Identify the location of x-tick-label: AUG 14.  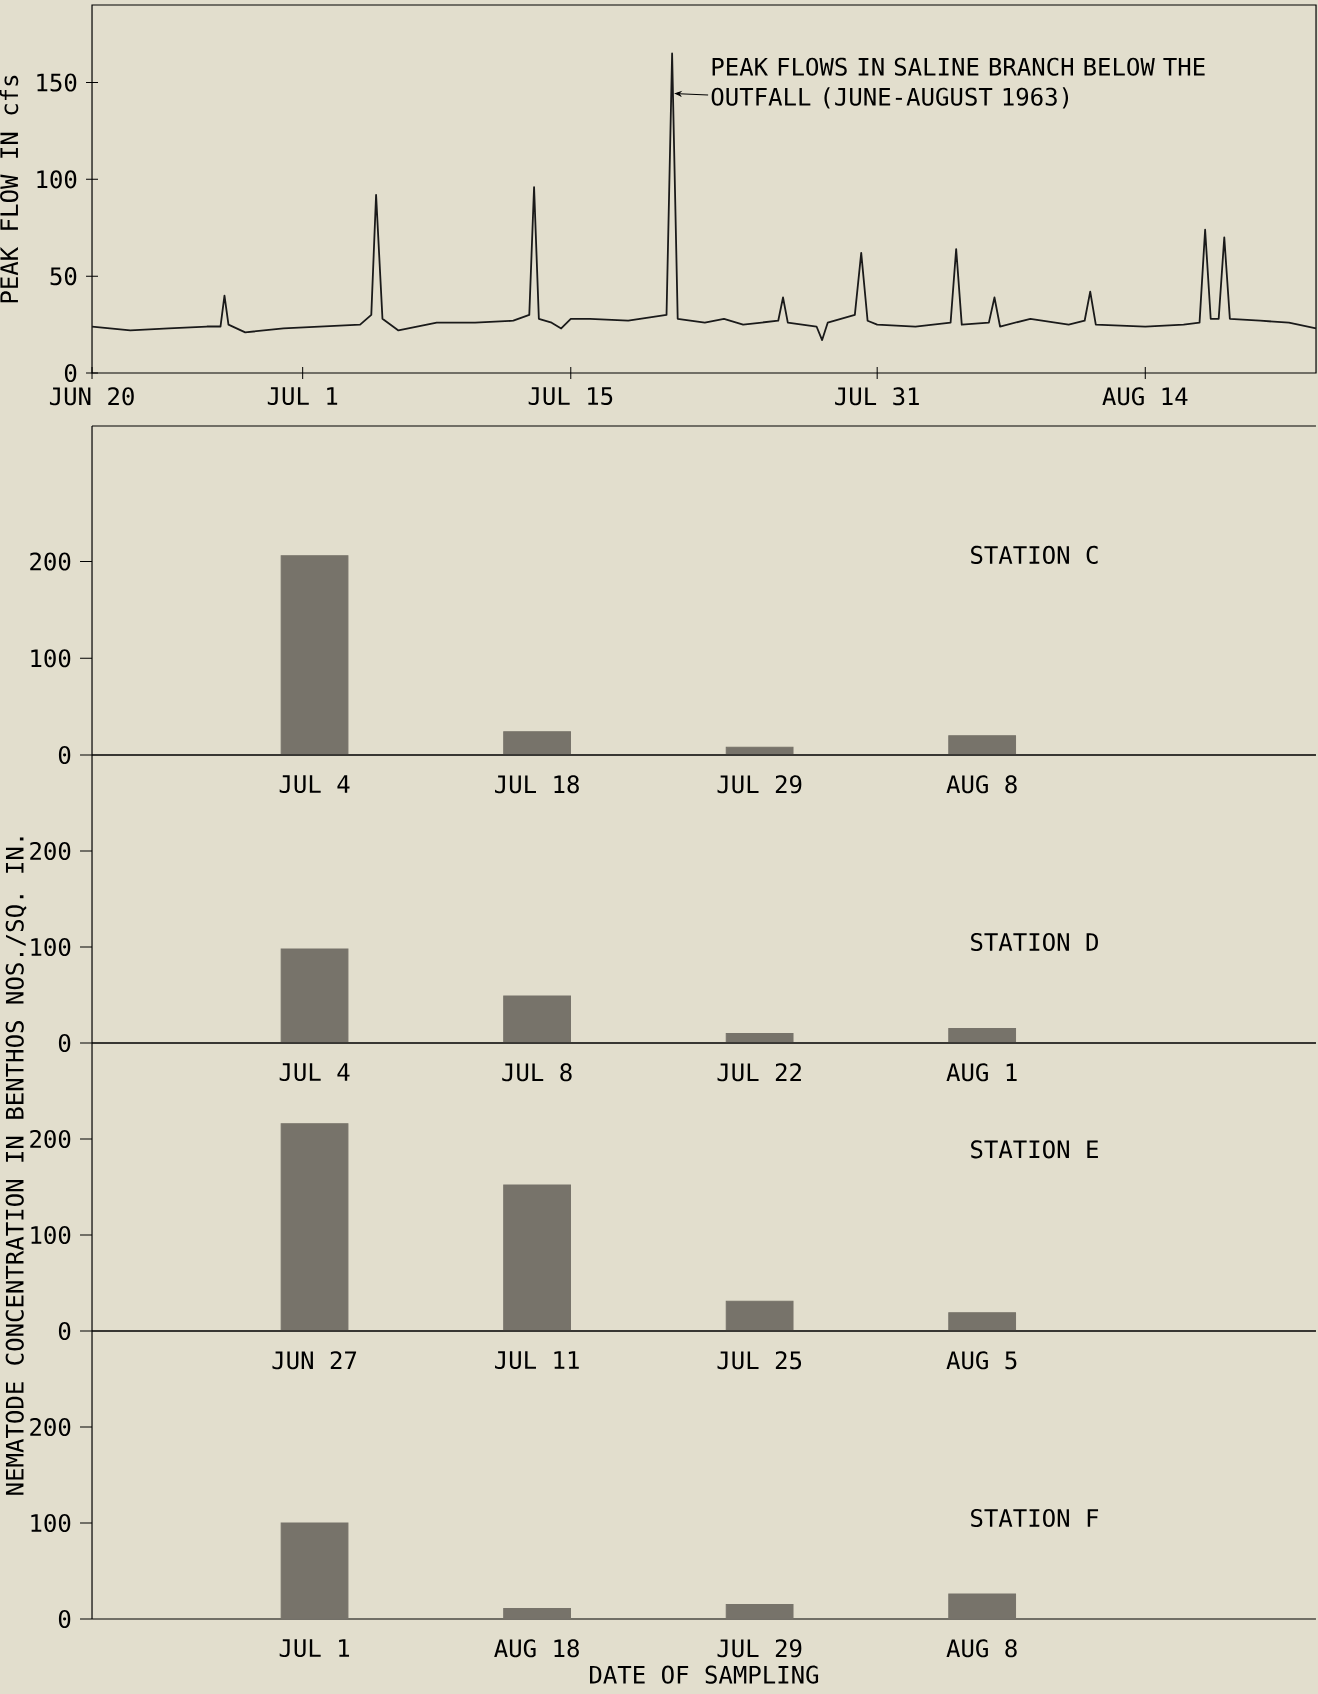
(1145, 396).